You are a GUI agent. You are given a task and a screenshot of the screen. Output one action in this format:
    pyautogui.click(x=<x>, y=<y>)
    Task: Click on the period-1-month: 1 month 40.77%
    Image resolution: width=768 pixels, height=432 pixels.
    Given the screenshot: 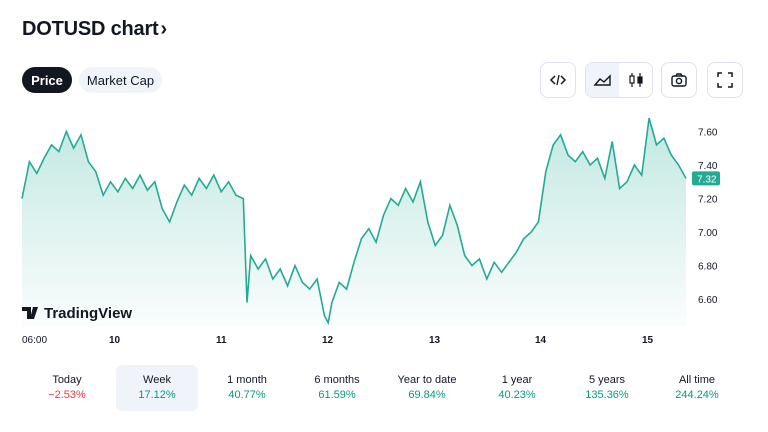 What is the action you would take?
    pyautogui.click(x=247, y=388)
    